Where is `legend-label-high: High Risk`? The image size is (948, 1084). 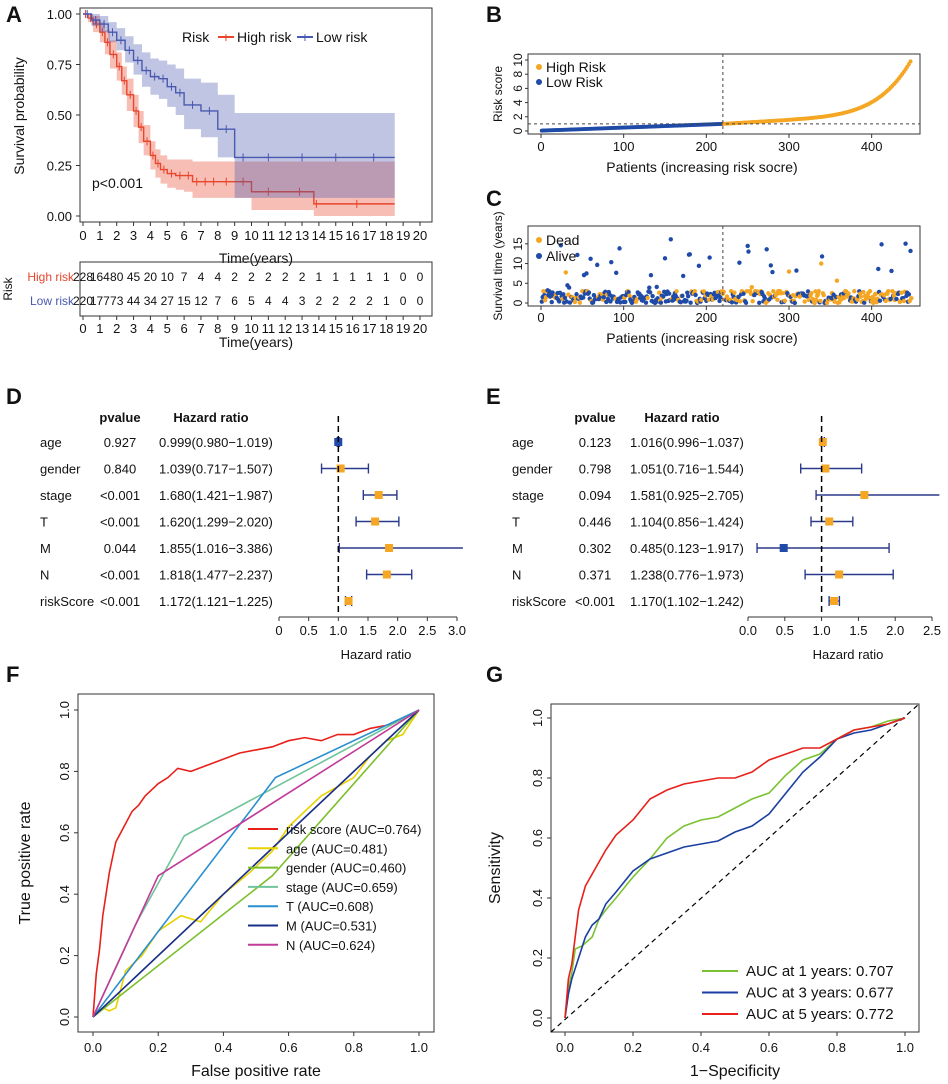 legend-label-high: High Risk is located at coordinates (576, 67).